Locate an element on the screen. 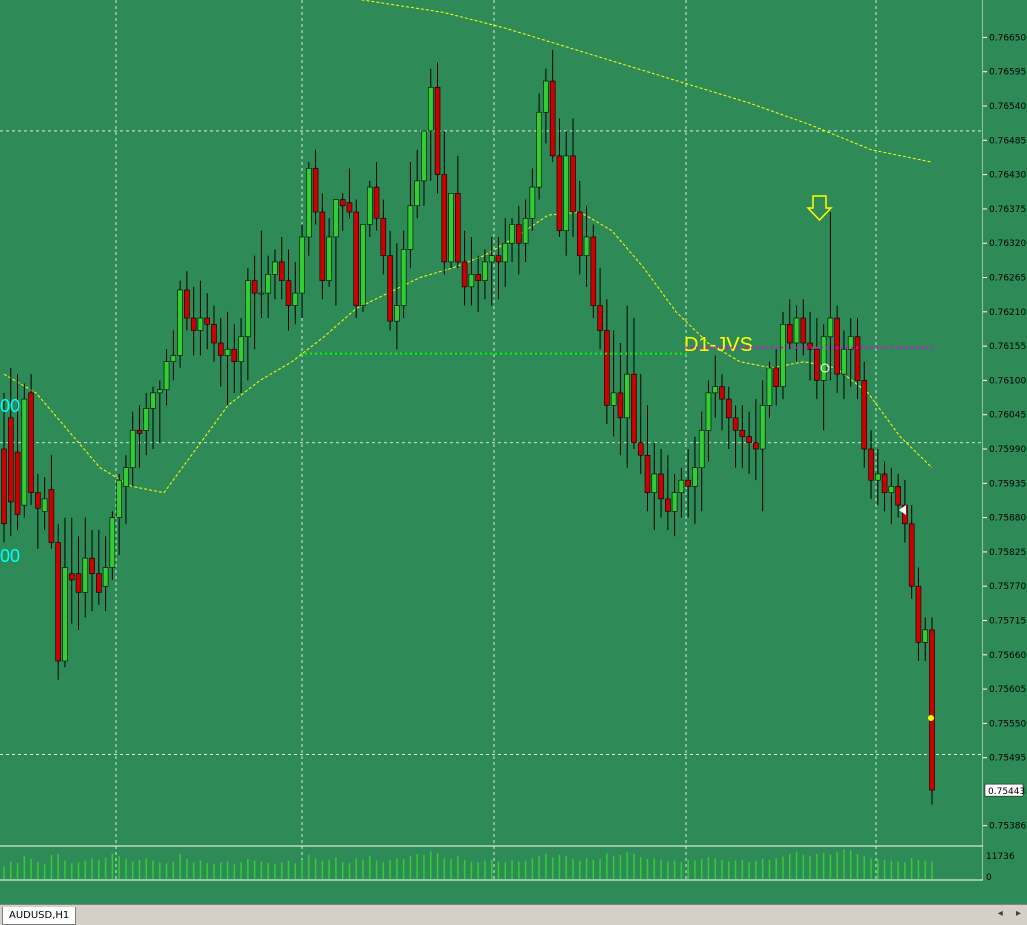 This screenshot has width=1027, height=925. scroll-right-icon: ▸ is located at coordinates (1018, 913).